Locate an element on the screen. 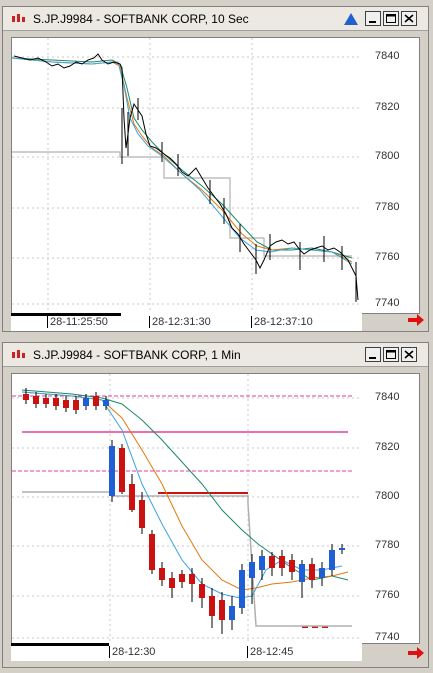 This screenshot has width=433, height=673. time-axis: 28-11:25:50 28-12:31:30 28-12:37:10 is located at coordinates (186, 322).